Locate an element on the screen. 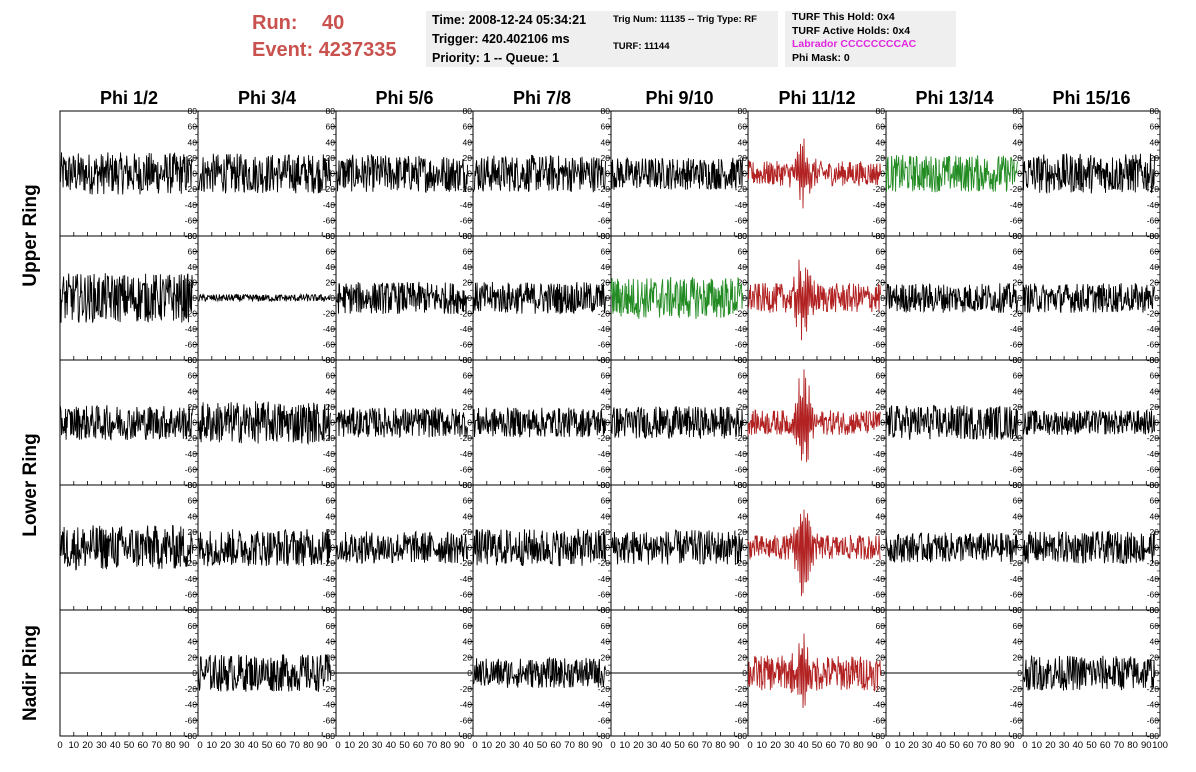 Image resolution: width=1196 pixels, height=772 pixels. phi-mask-text: Phi Mask: 0 is located at coordinates (821, 57).